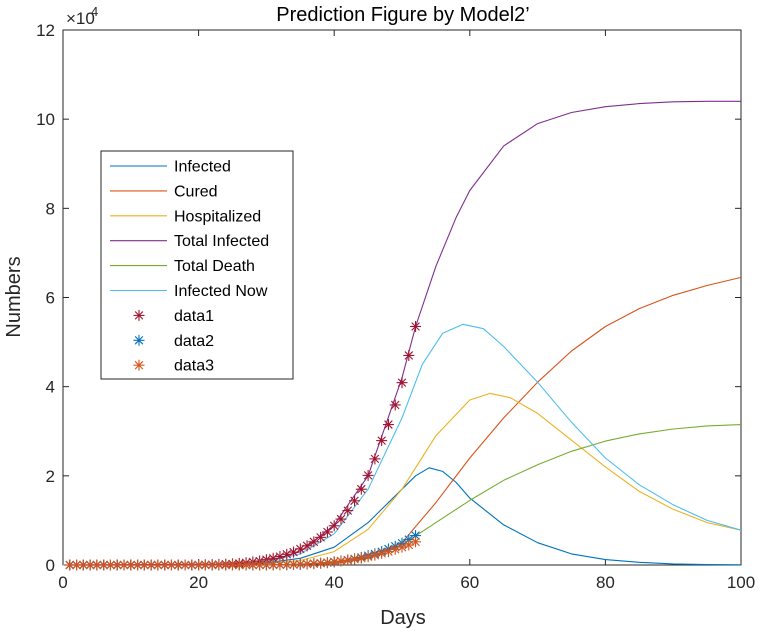 The width and height of the screenshot is (761, 632). I want to click on x-tick-label: 20, so click(198, 582).